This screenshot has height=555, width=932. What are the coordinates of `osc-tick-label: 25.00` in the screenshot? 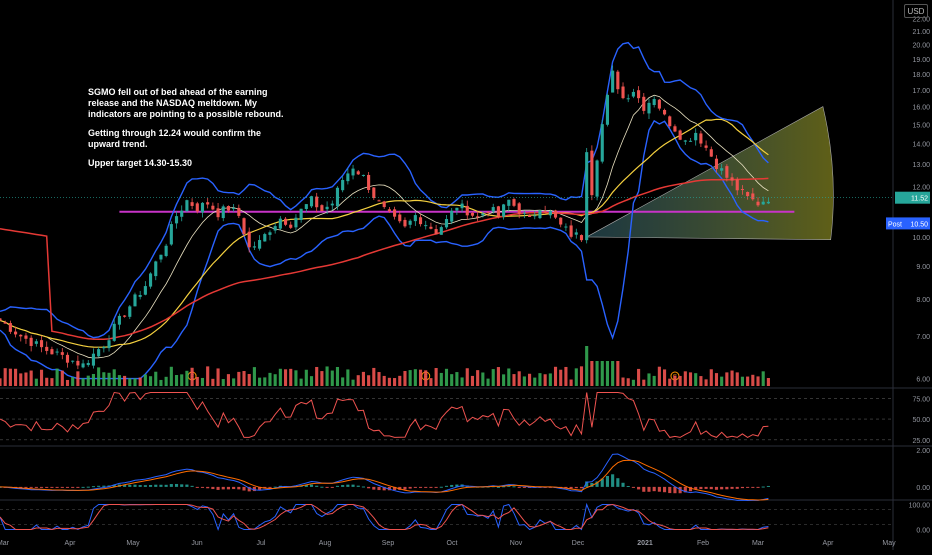 It's located at (921, 441).